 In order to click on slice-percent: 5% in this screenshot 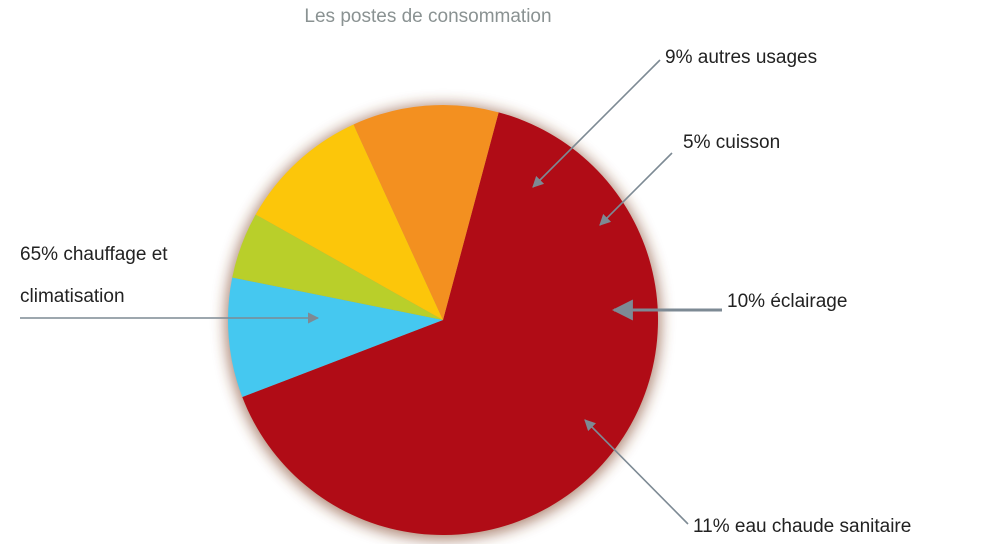, I will do `click(697, 142)`.